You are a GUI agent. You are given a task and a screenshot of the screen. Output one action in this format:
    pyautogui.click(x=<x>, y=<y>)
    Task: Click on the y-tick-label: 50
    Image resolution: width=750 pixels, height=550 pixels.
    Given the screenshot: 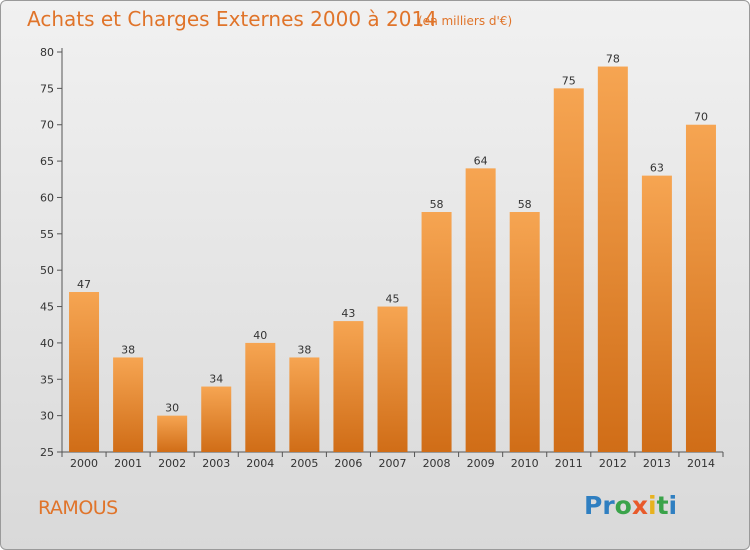 What is the action you would take?
    pyautogui.click(x=47, y=270)
    